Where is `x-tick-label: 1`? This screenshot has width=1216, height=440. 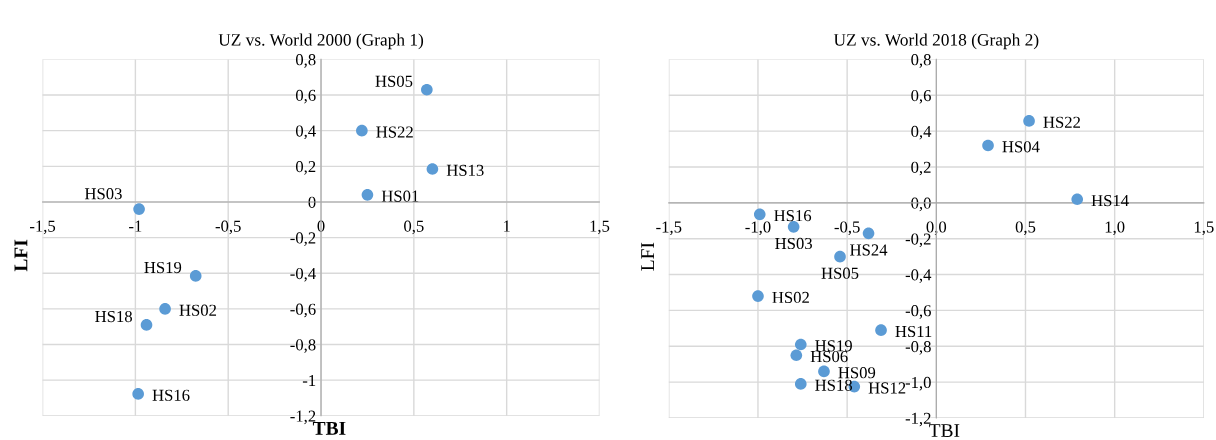 x-tick-label: 1 is located at coordinates (506, 226).